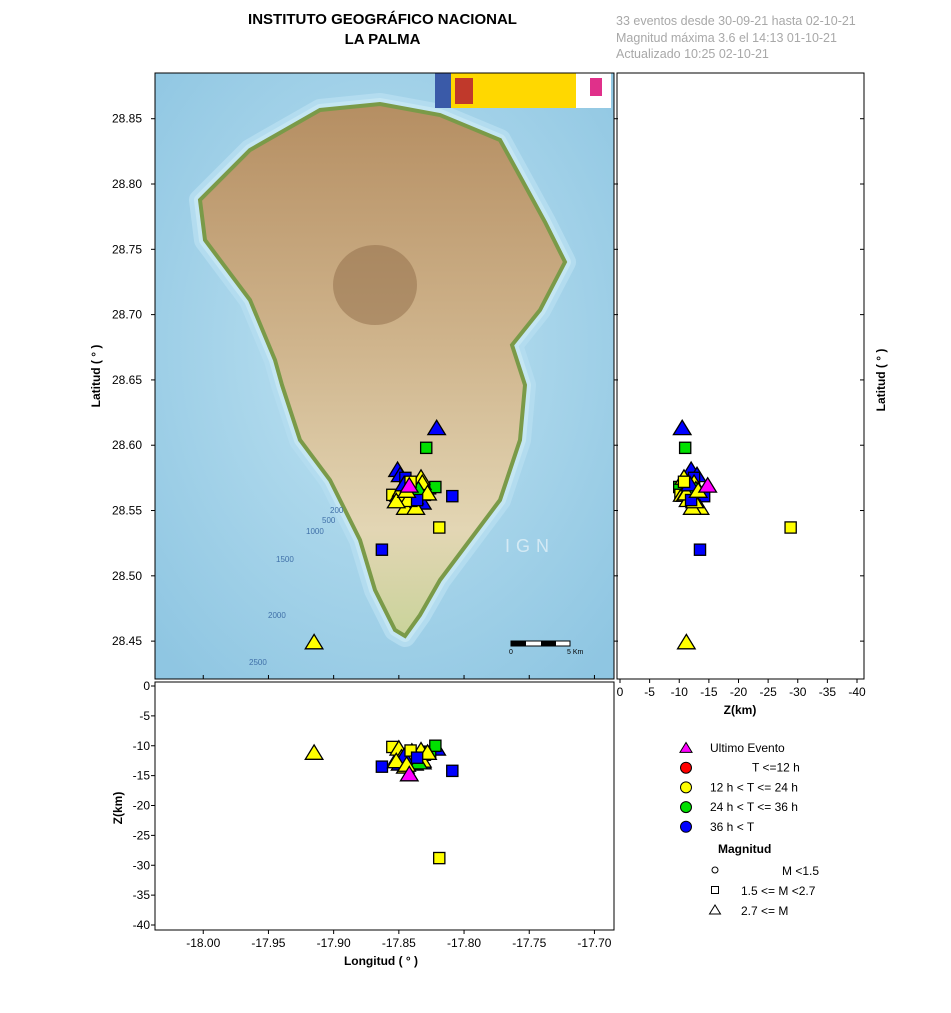 This screenshot has height=1013, width=951. I want to click on legend-label: T <=12 h, so click(776, 768).